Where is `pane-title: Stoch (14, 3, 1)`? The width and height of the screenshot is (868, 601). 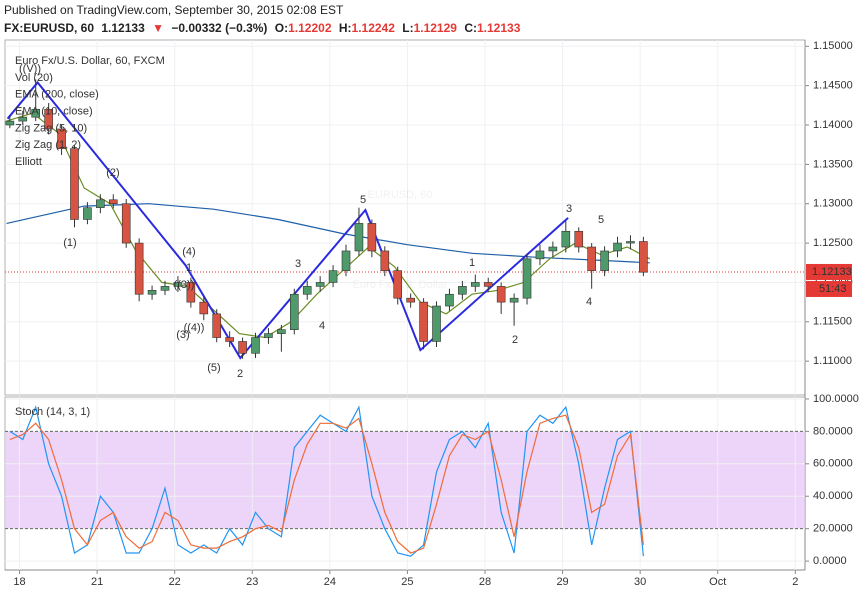
pane-title: Stoch (14, 3, 1) is located at coordinates (52, 412).